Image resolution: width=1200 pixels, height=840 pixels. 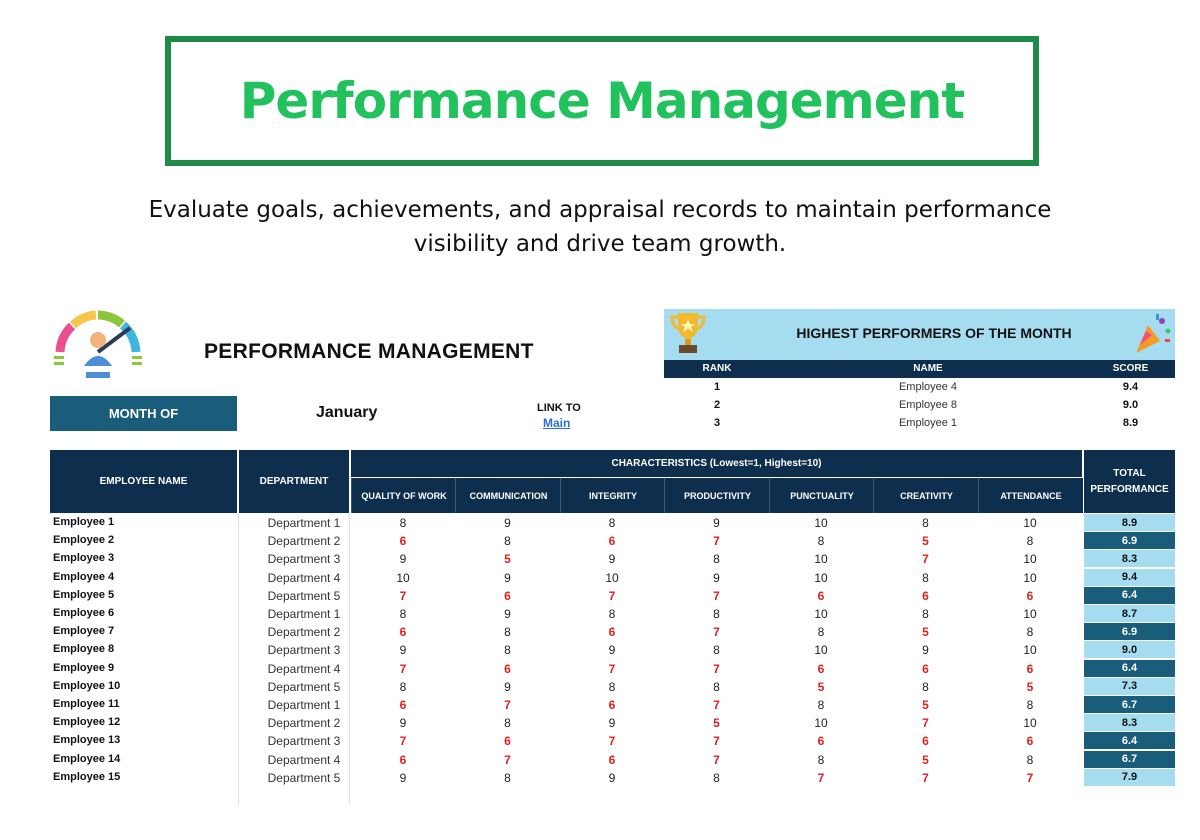 What do you see at coordinates (347, 412) in the screenshot?
I see `month-value: January` at bounding box center [347, 412].